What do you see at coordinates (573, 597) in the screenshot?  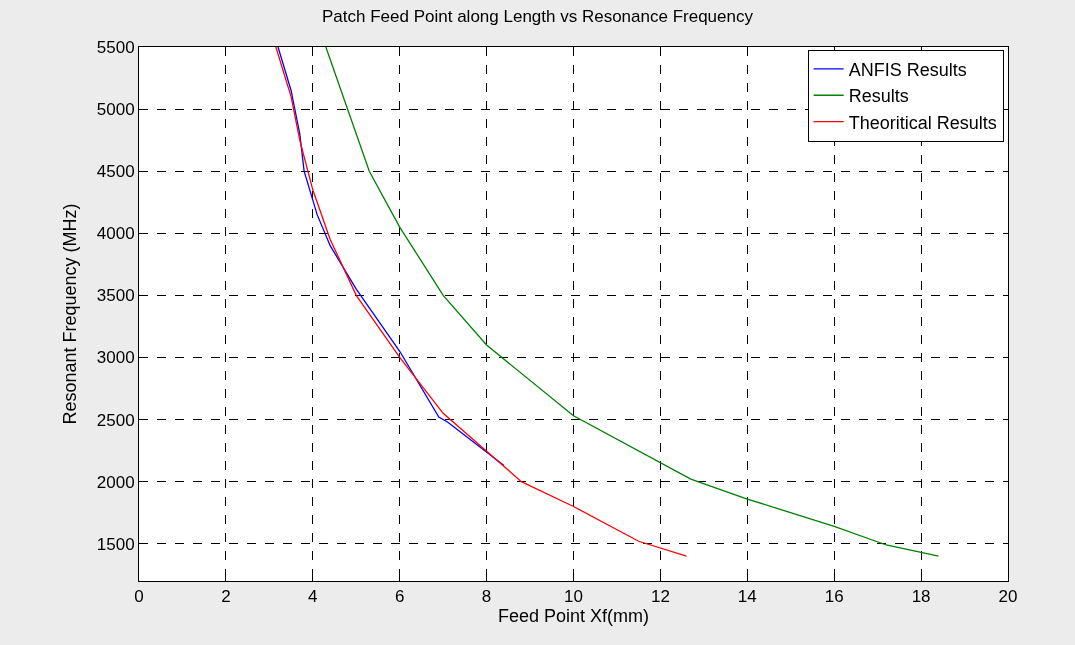 I see `x-tick-label: 10` at bounding box center [573, 597].